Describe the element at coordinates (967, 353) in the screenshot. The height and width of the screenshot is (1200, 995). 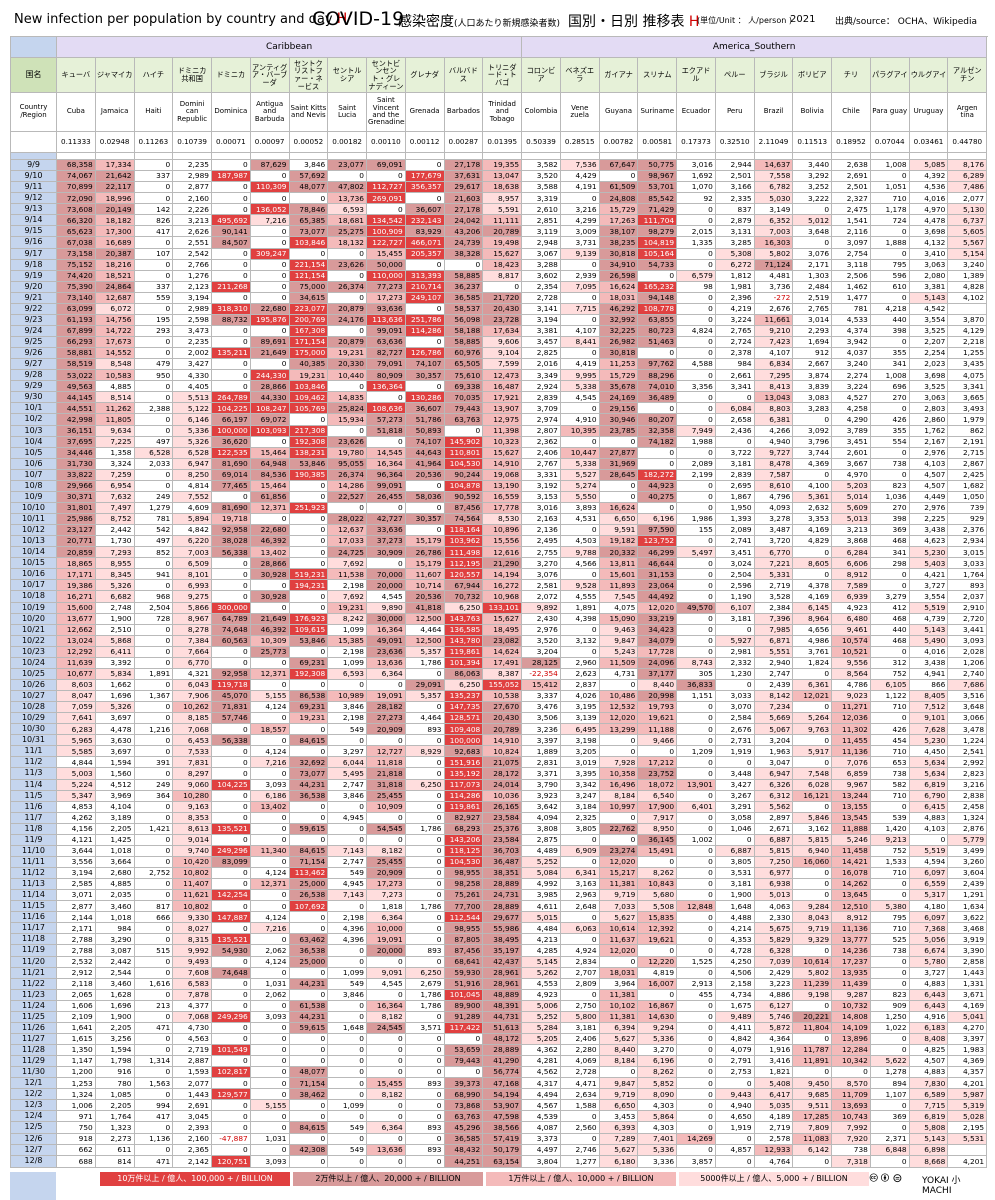
I see `value-cell: 1,255` at that location.